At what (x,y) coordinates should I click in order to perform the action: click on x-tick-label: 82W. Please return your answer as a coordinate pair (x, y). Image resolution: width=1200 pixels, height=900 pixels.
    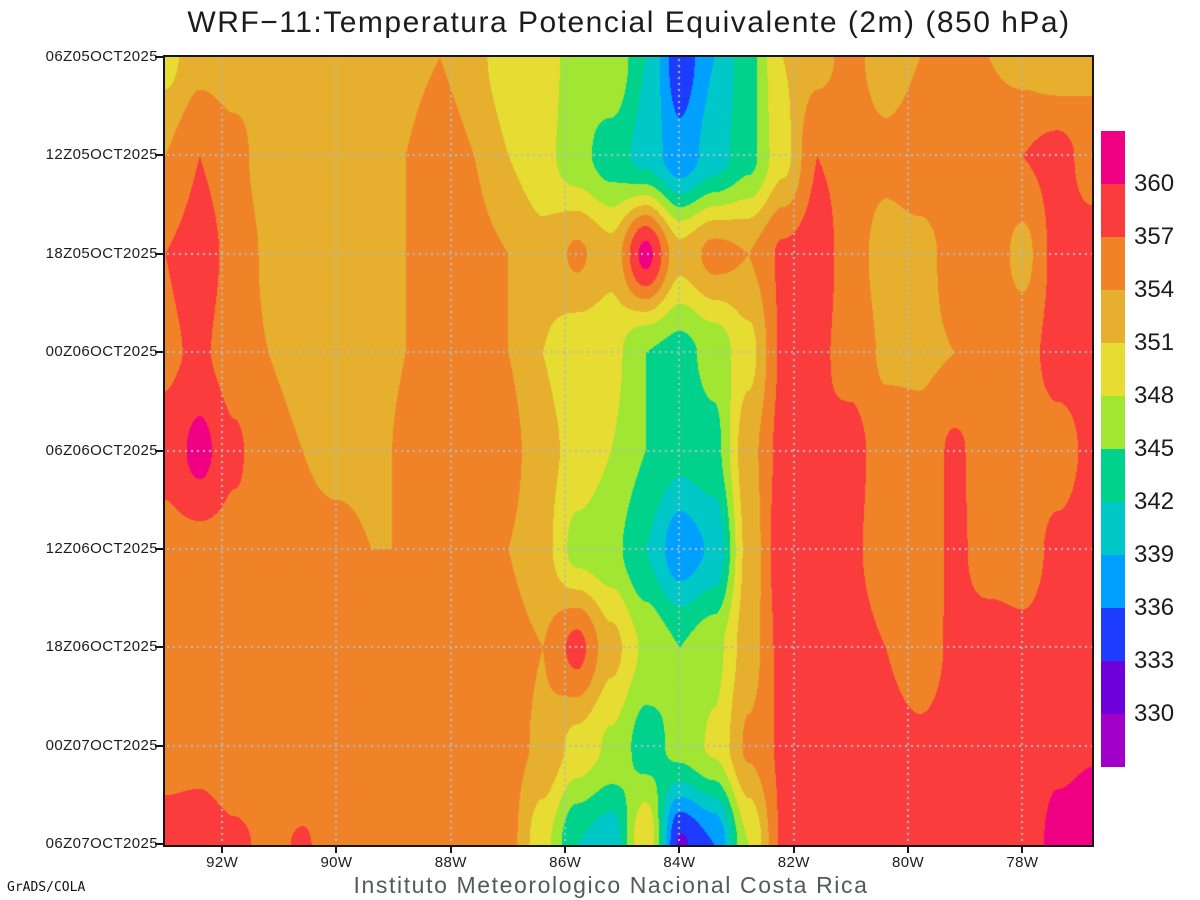
    Looking at the image, I should click on (793, 862).